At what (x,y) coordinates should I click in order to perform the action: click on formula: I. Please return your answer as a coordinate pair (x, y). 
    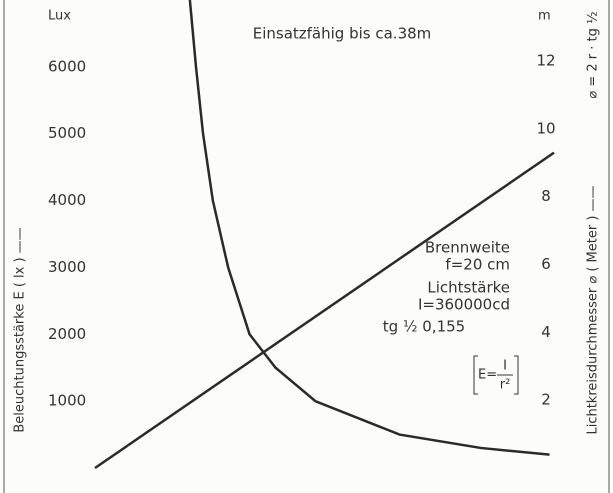
    Looking at the image, I should click on (505, 366).